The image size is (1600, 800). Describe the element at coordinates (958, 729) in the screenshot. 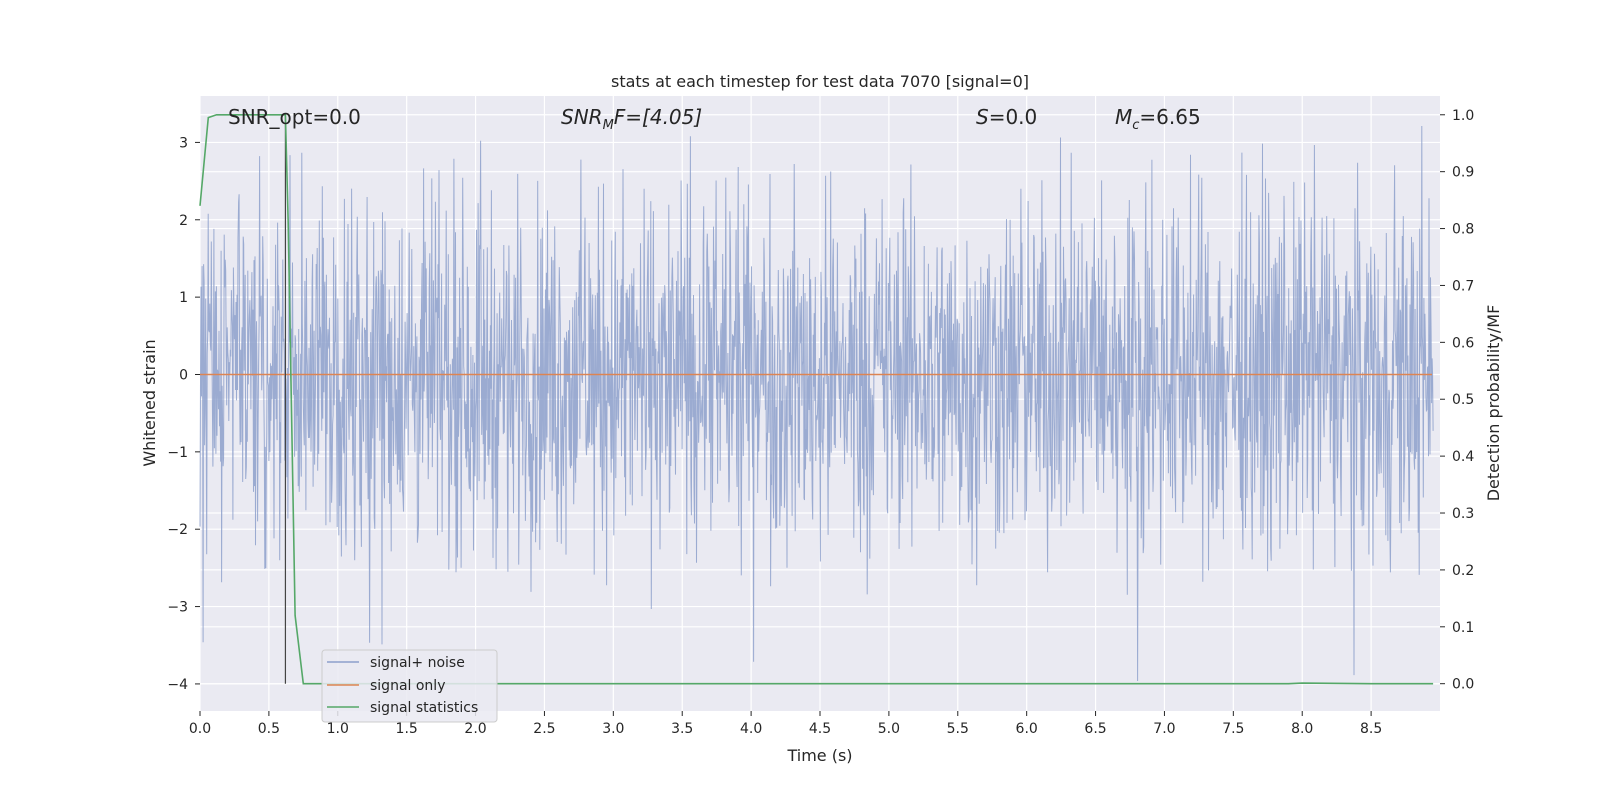

I see `x-tick-label-11: 5.5` at that location.